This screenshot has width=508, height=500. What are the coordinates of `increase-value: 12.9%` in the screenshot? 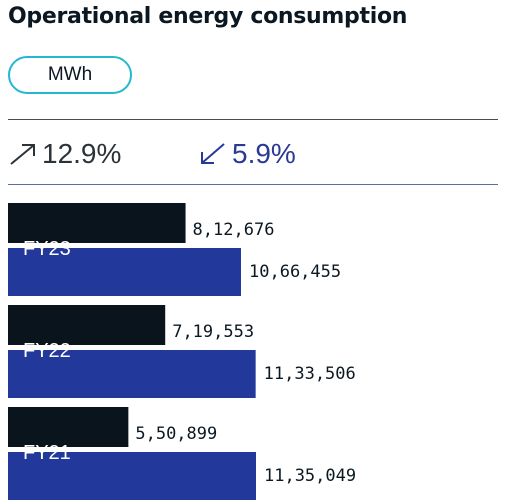 It's located at (82, 153).